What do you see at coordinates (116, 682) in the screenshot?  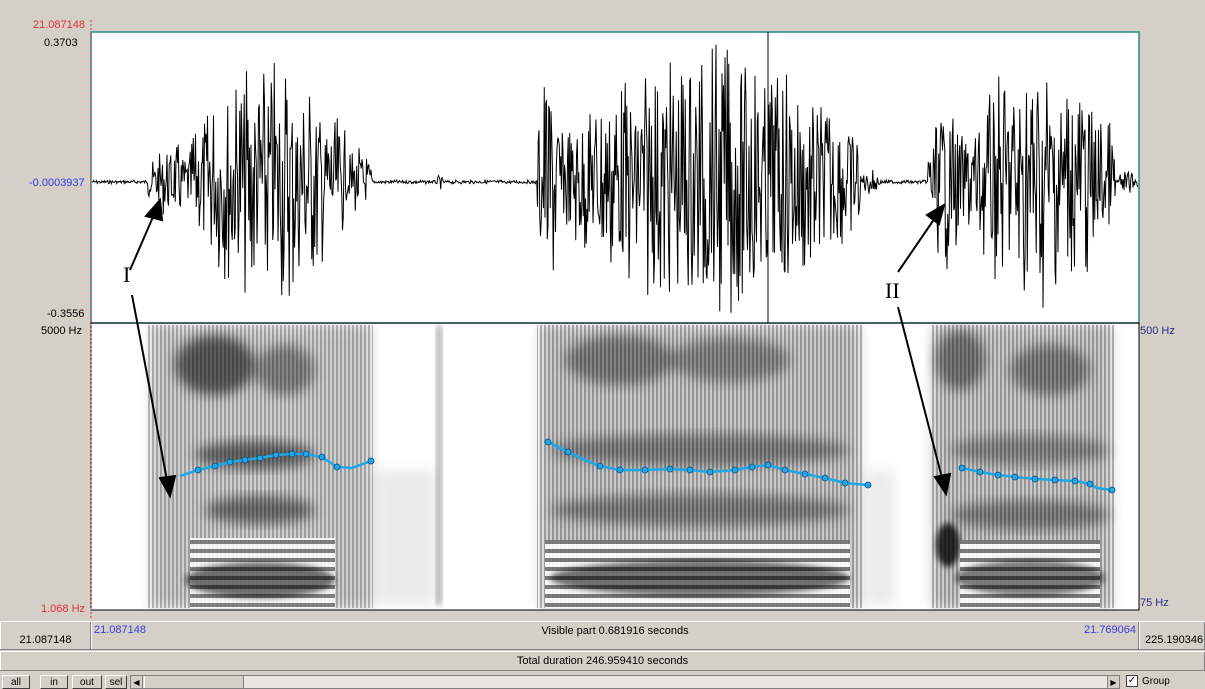 I see `zoom-sel-button: sel` at bounding box center [116, 682].